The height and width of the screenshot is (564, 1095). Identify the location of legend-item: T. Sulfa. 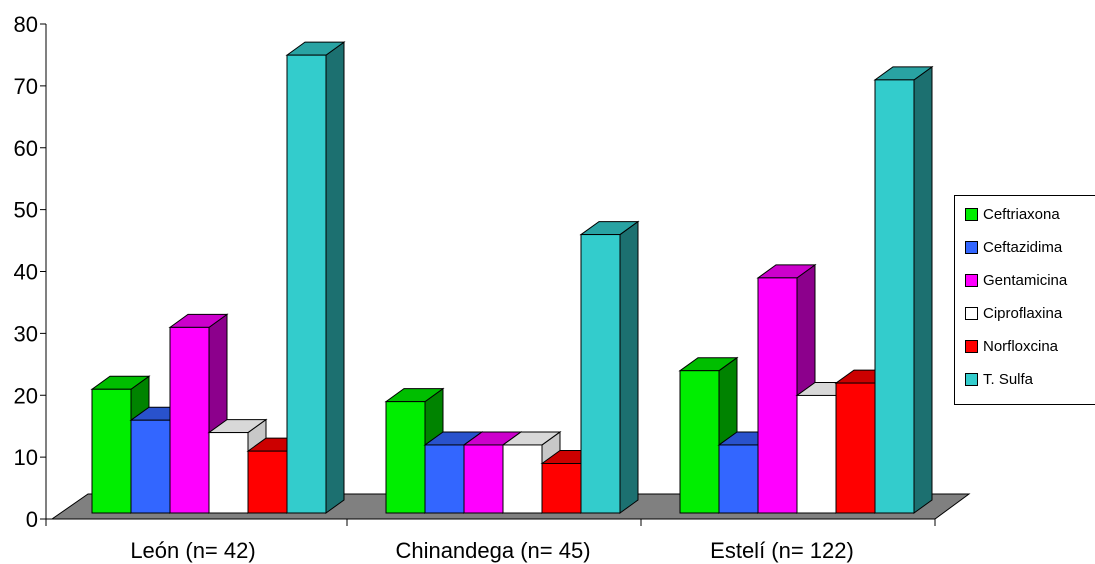
(999, 379).